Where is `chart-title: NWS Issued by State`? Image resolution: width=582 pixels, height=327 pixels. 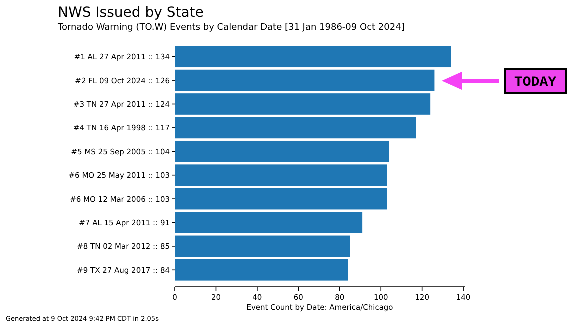 chart-title: NWS Issued by State is located at coordinates (131, 13).